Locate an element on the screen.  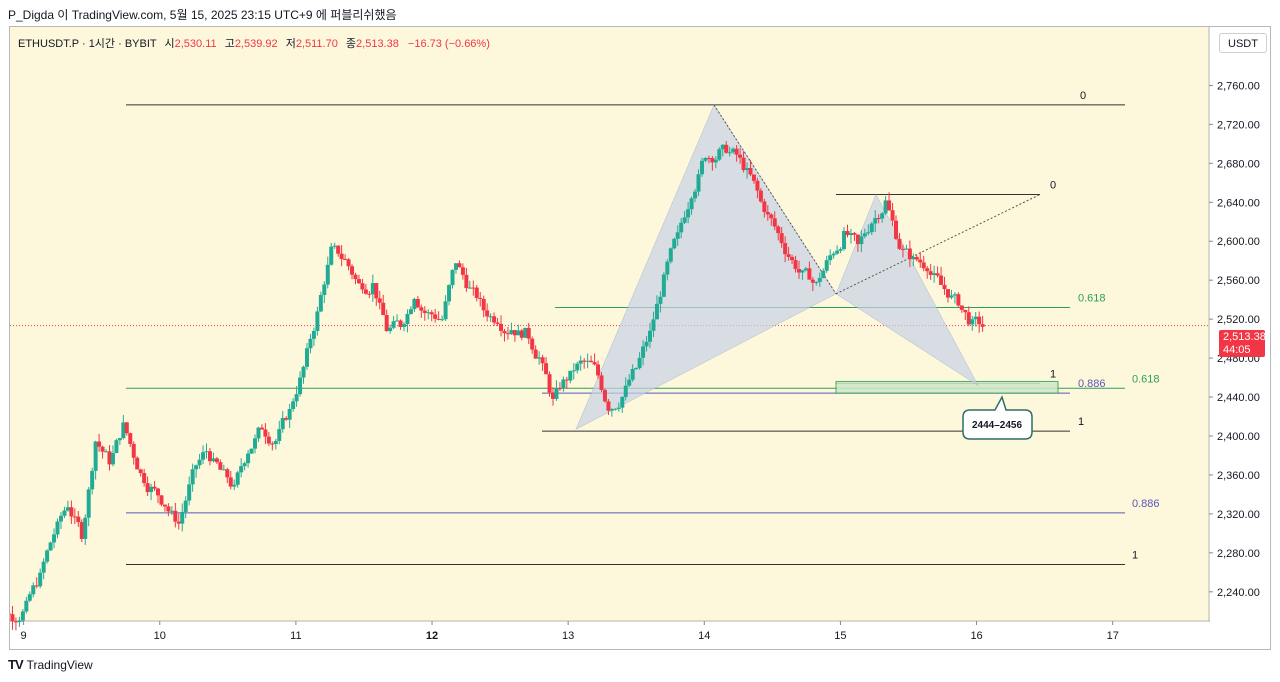
y-tick-label: 2,400.00 is located at coordinates (1238, 437).